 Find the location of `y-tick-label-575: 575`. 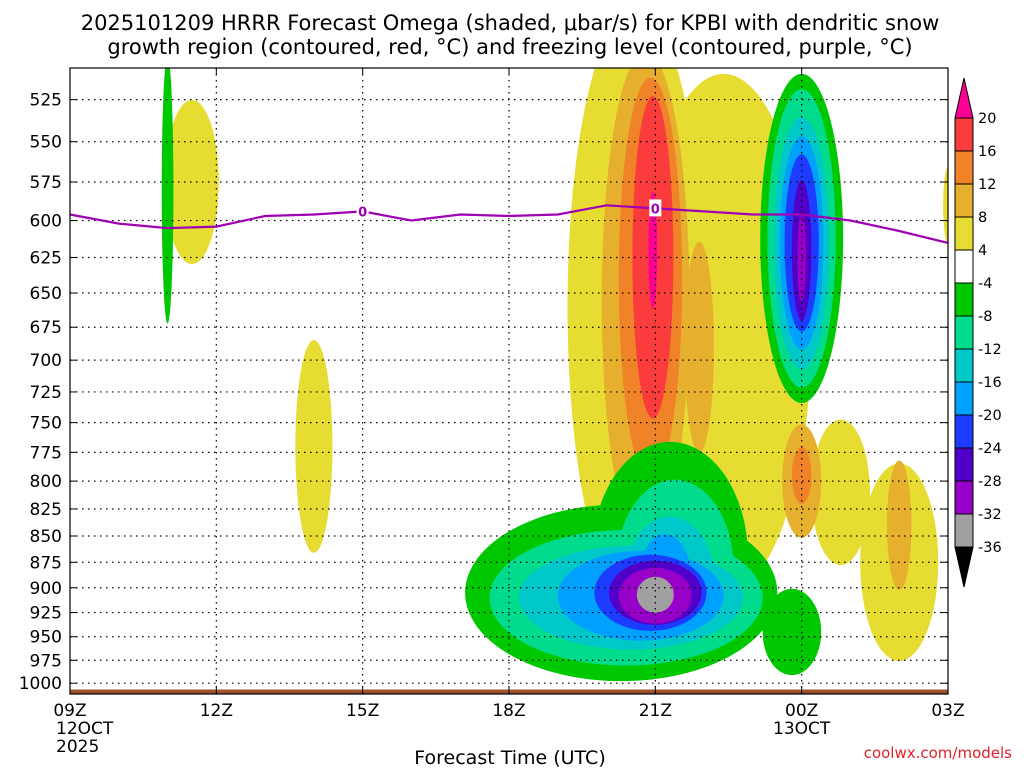

y-tick-label-575: 575 is located at coordinates (46, 183).